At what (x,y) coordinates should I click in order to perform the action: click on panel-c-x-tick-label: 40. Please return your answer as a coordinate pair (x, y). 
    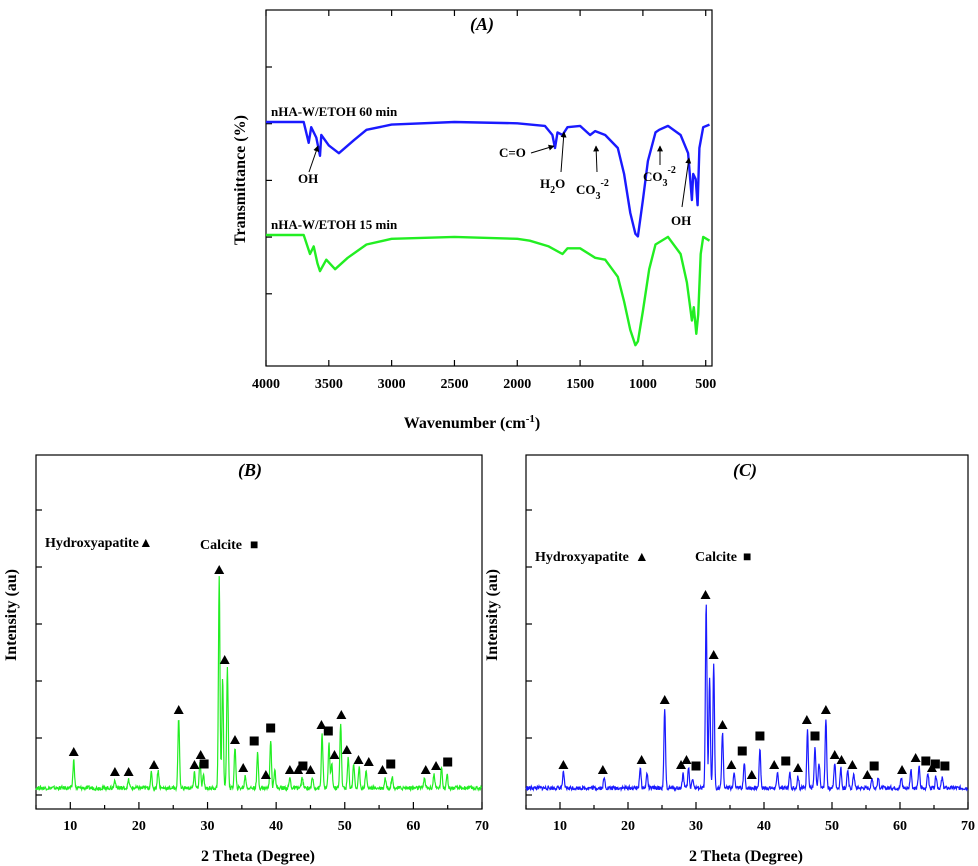
    Looking at the image, I should click on (764, 826).